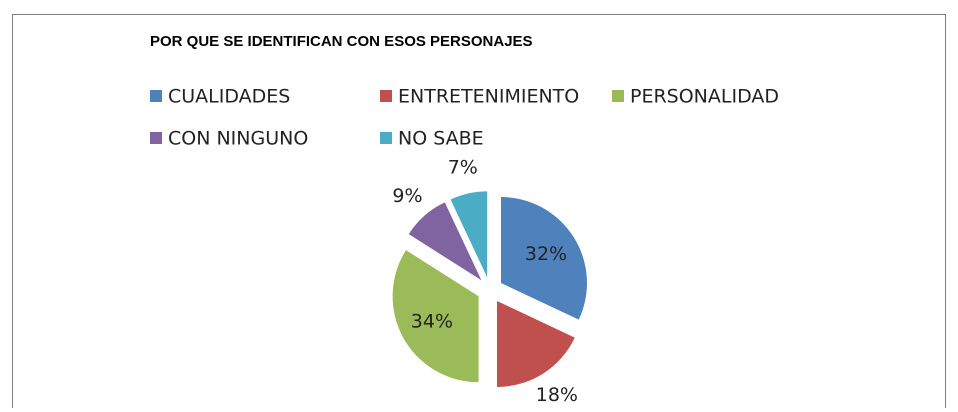 This screenshot has width=958, height=412. What do you see at coordinates (229, 97) in the screenshot?
I see `legend-label: CUALIDADES` at bounding box center [229, 97].